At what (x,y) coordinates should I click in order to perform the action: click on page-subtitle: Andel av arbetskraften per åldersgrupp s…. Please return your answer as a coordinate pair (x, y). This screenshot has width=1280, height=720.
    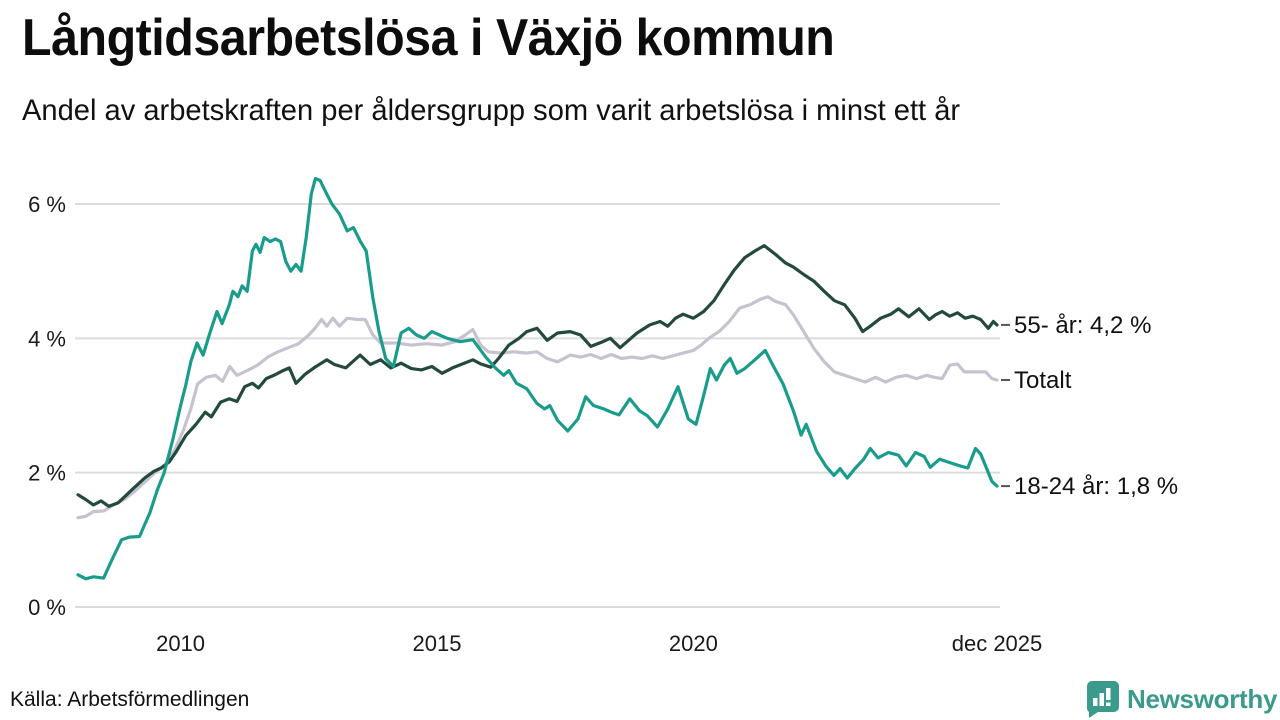
    Looking at the image, I should click on (491, 110).